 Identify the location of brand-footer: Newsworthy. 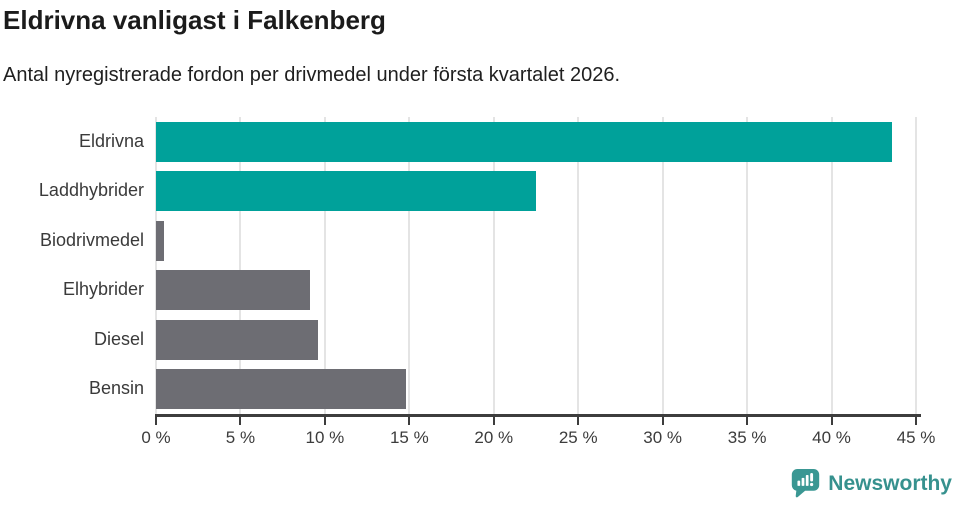
(871, 483).